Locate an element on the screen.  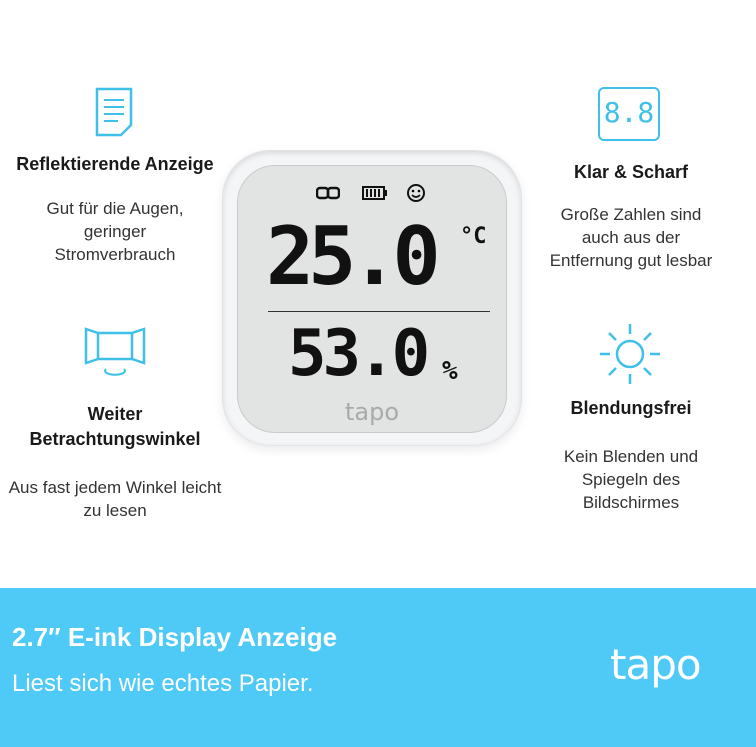
humidity-unit: % is located at coordinates (450, 371).